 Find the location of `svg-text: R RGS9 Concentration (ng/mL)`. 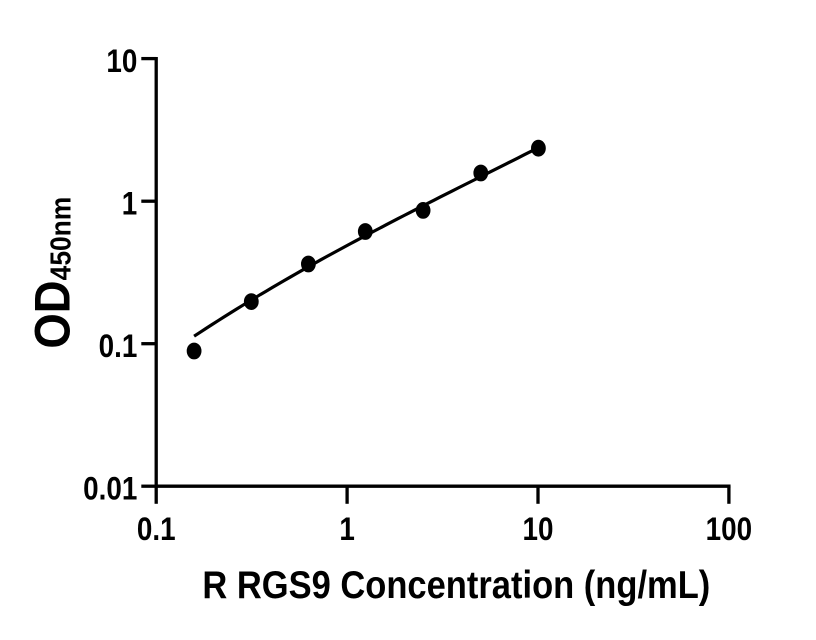

svg-text: R RGS9 Concentration (ng/mL) is located at coordinates (456, 584).